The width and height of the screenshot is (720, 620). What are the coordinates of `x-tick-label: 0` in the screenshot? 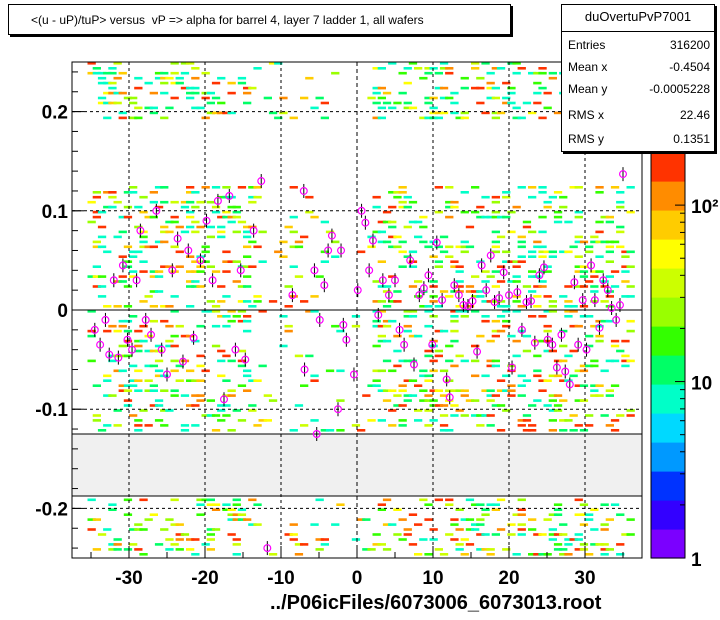 It's located at (357, 578).